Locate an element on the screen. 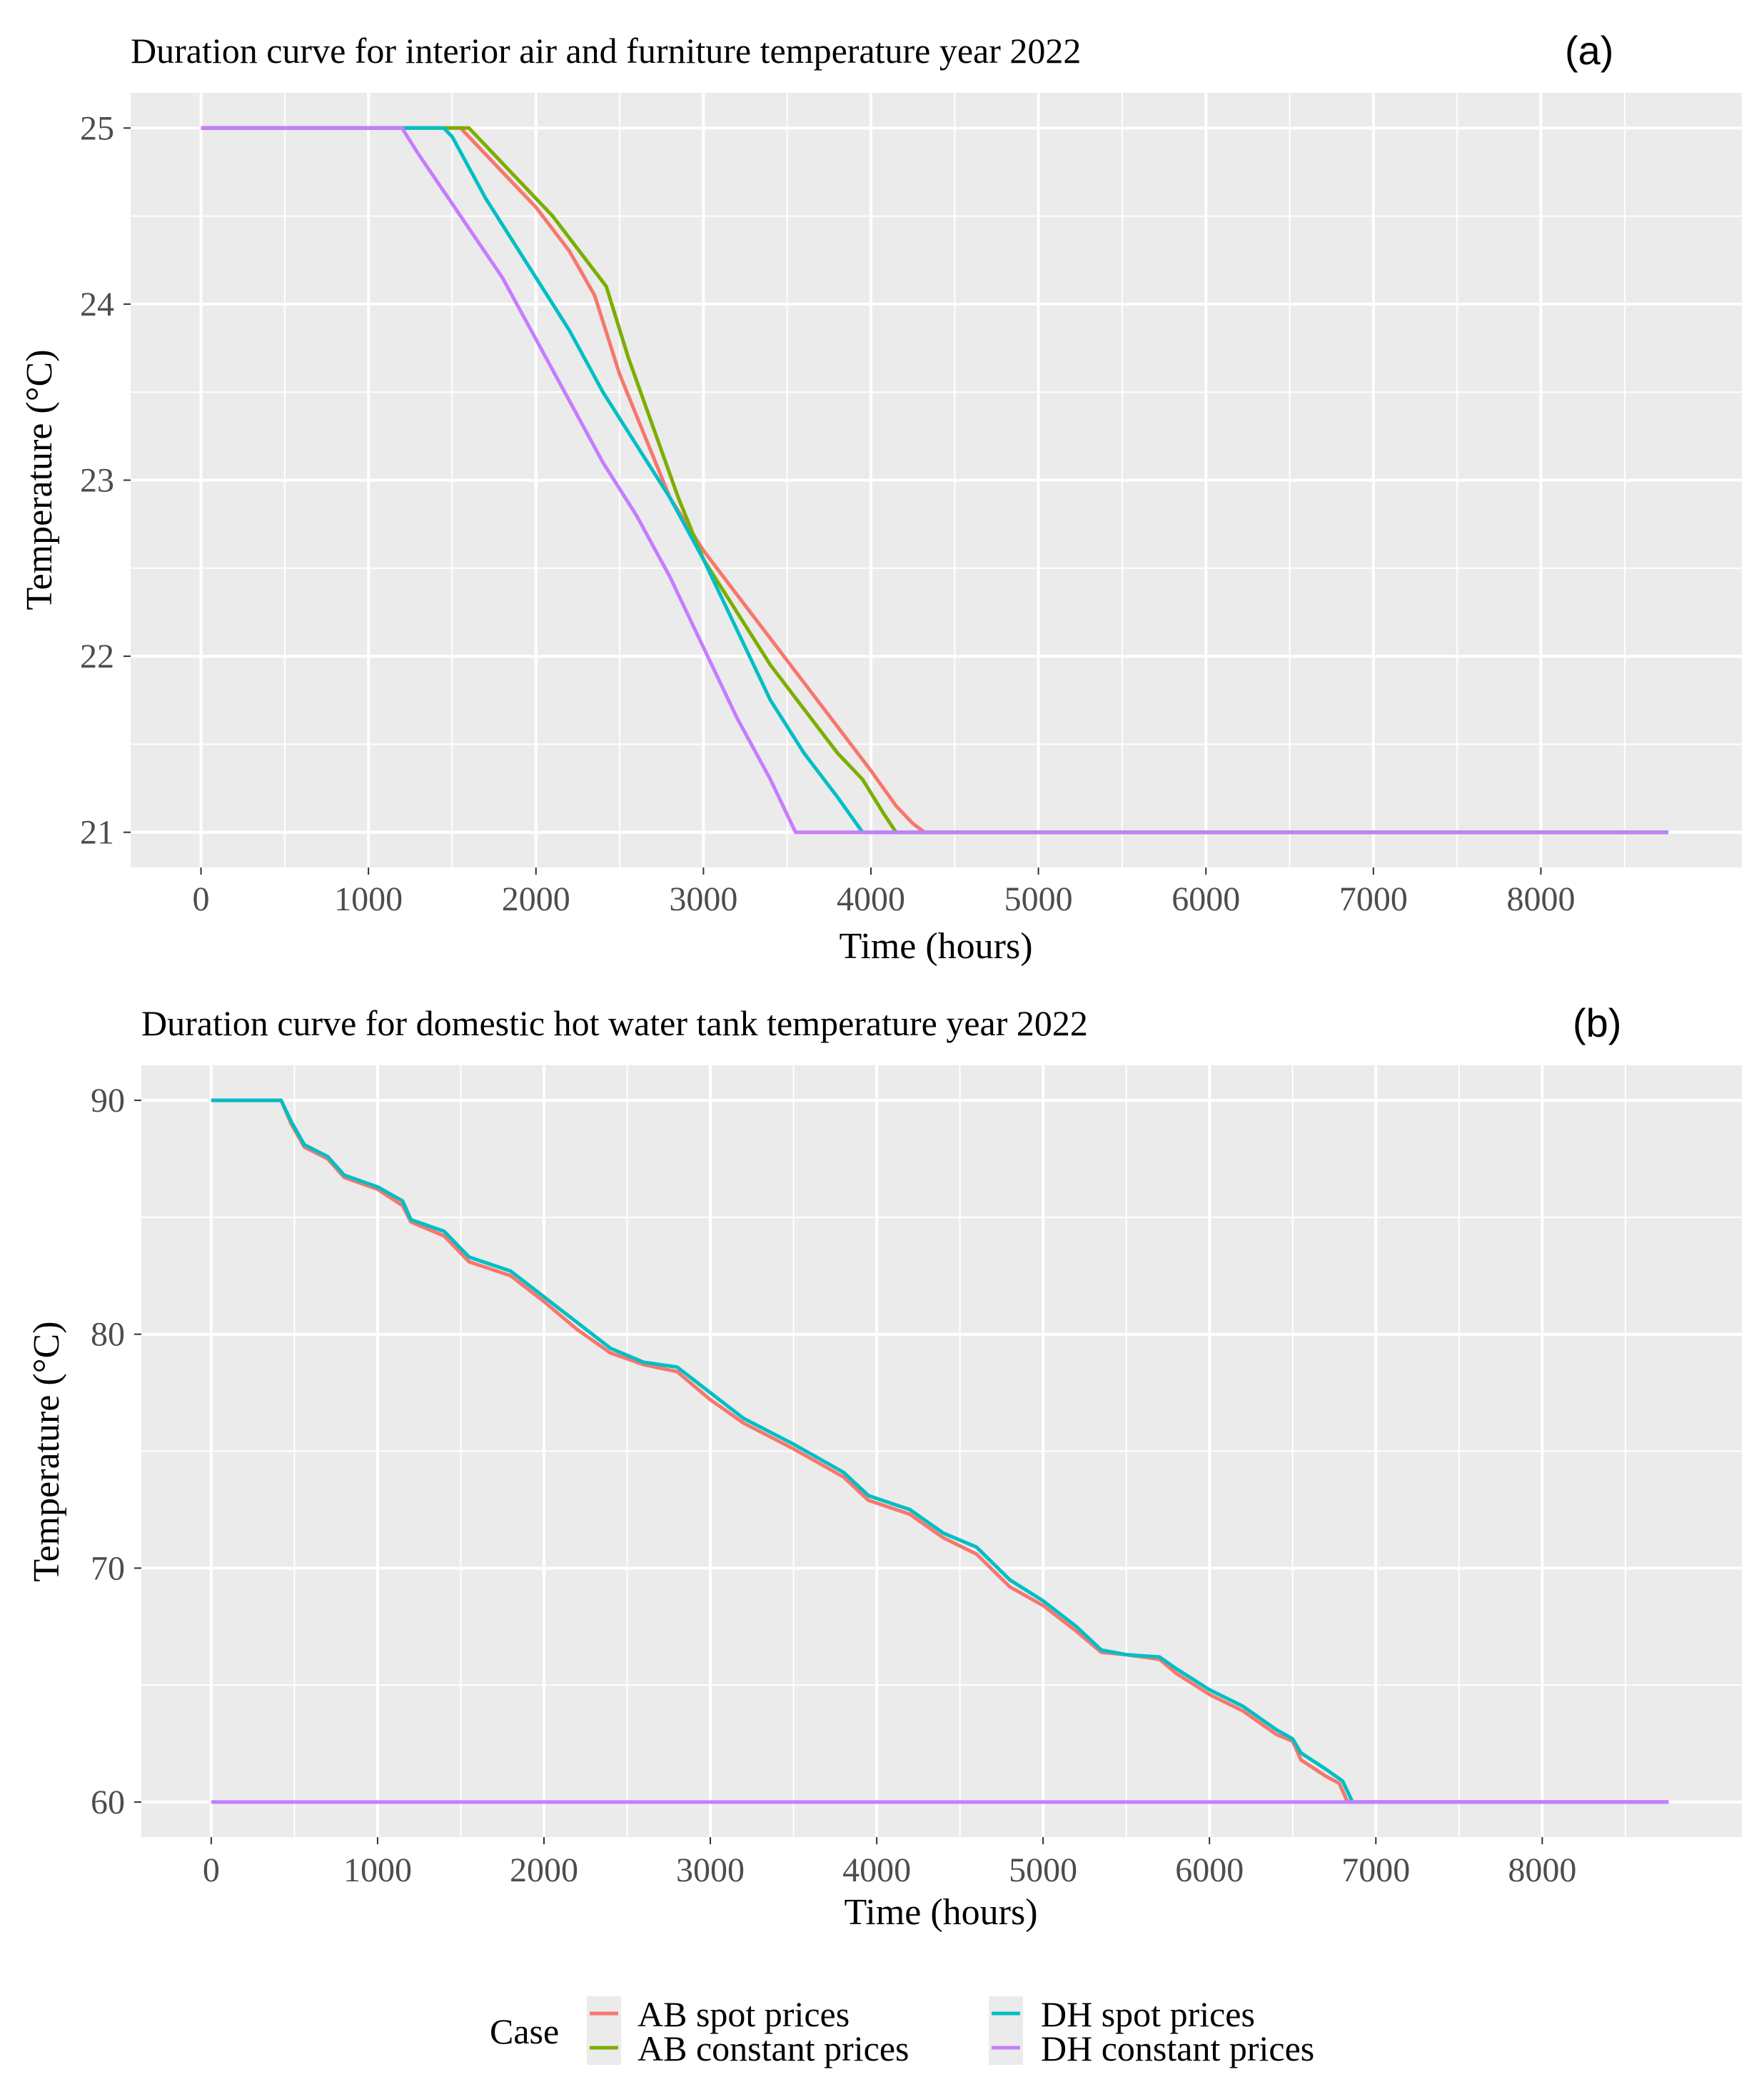 The height and width of the screenshot is (2092, 1764). panel-b-y-axis-title: Temperature (°C) is located at coordinates (46, 1451).